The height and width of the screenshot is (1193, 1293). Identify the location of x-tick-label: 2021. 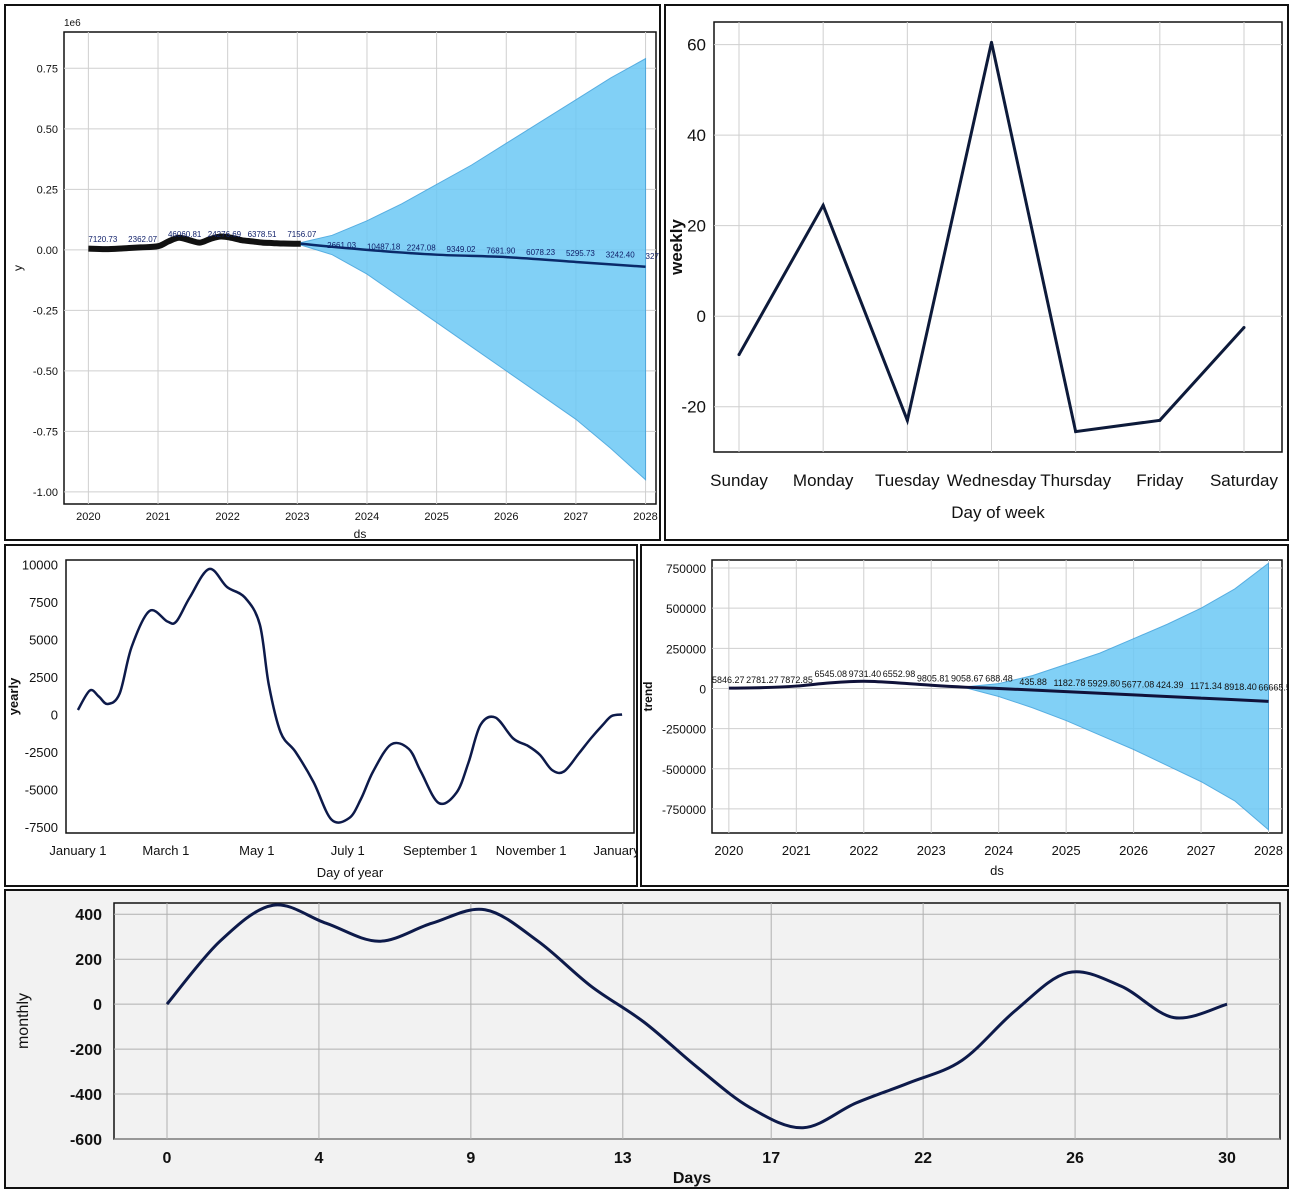
(796, 850).